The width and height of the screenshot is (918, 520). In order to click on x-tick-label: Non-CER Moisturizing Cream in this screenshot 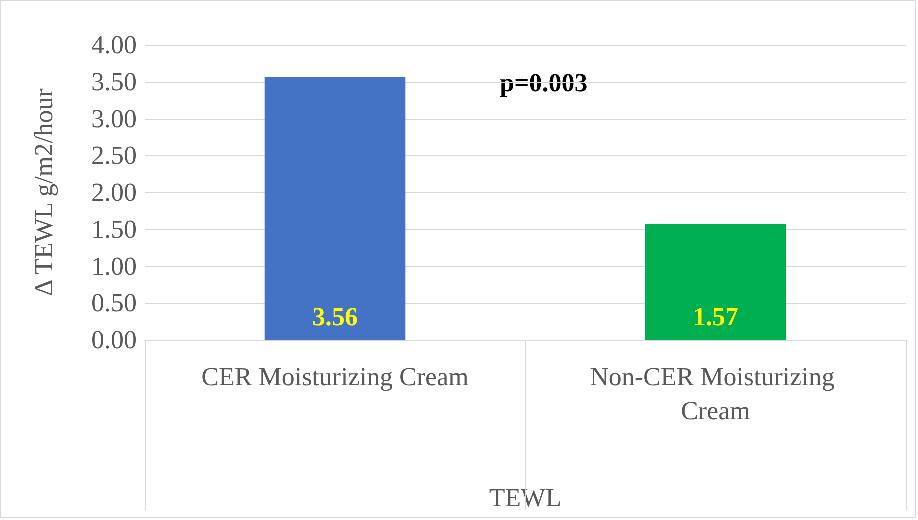, I will do `click(716, 394)`.